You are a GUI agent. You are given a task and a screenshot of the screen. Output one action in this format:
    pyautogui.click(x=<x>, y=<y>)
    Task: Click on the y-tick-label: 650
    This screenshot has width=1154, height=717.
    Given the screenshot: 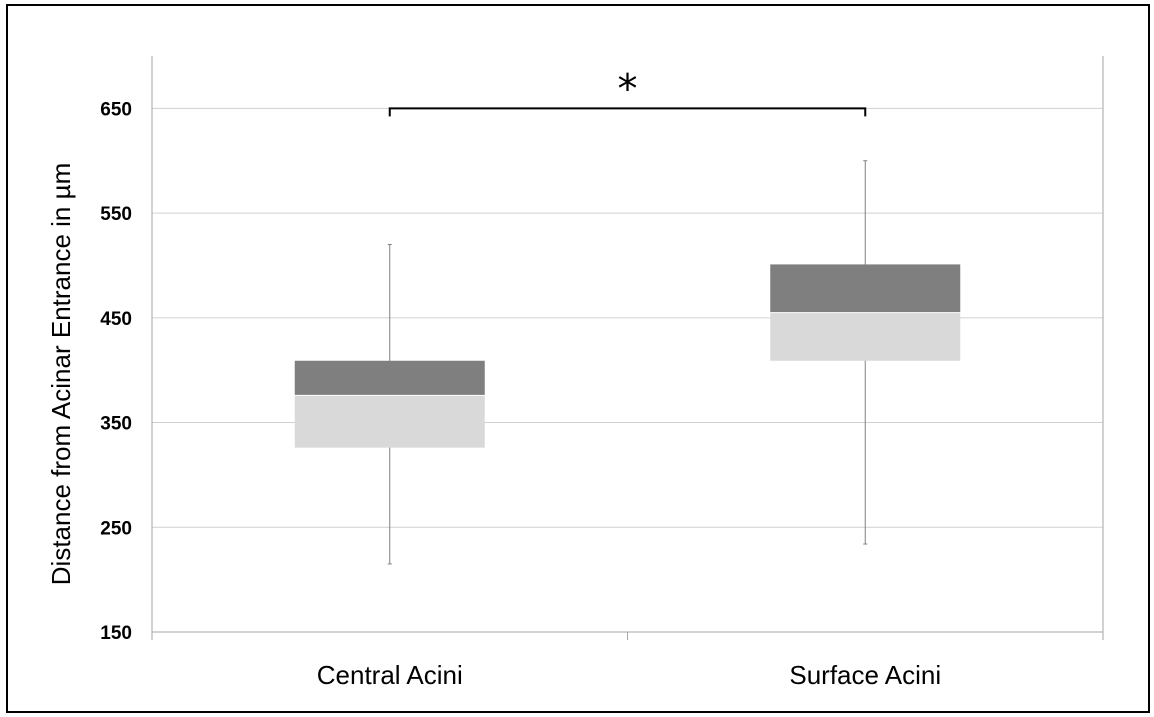 What is the action you would take?
    pyautogui.click(x=116, y=109)
    